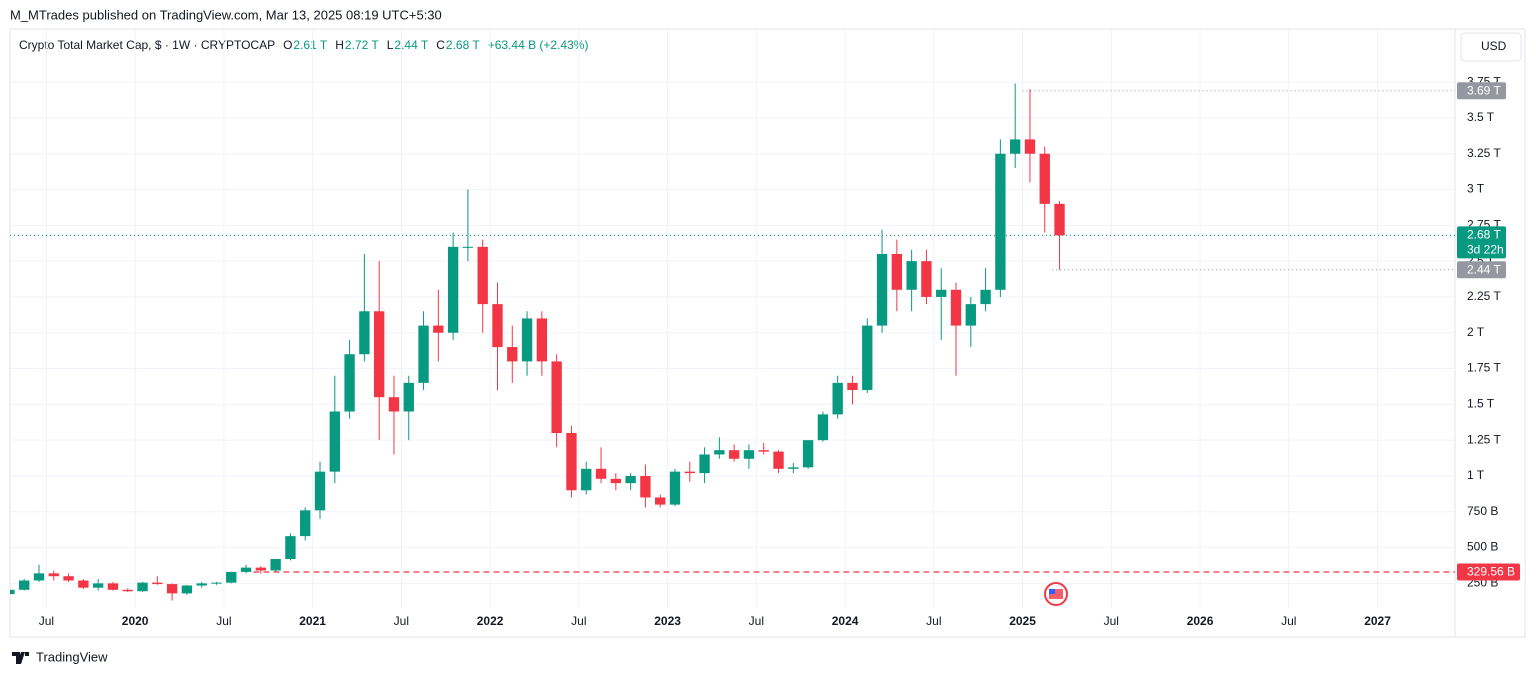 The height and width of the screenshot is (675, 1536). Describe the element at coordinates (1200, 621) in the screenshot. I see `x-tick-label: 2026` at that location.